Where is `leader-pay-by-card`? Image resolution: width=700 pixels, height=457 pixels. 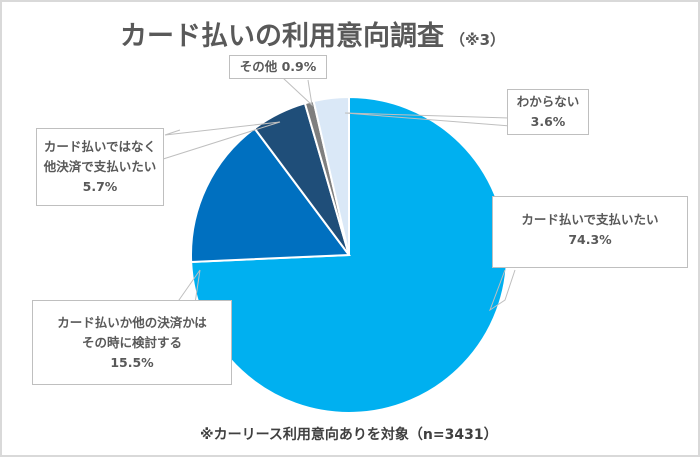
leader-pay-by-card is located at coordinates (502, 290).